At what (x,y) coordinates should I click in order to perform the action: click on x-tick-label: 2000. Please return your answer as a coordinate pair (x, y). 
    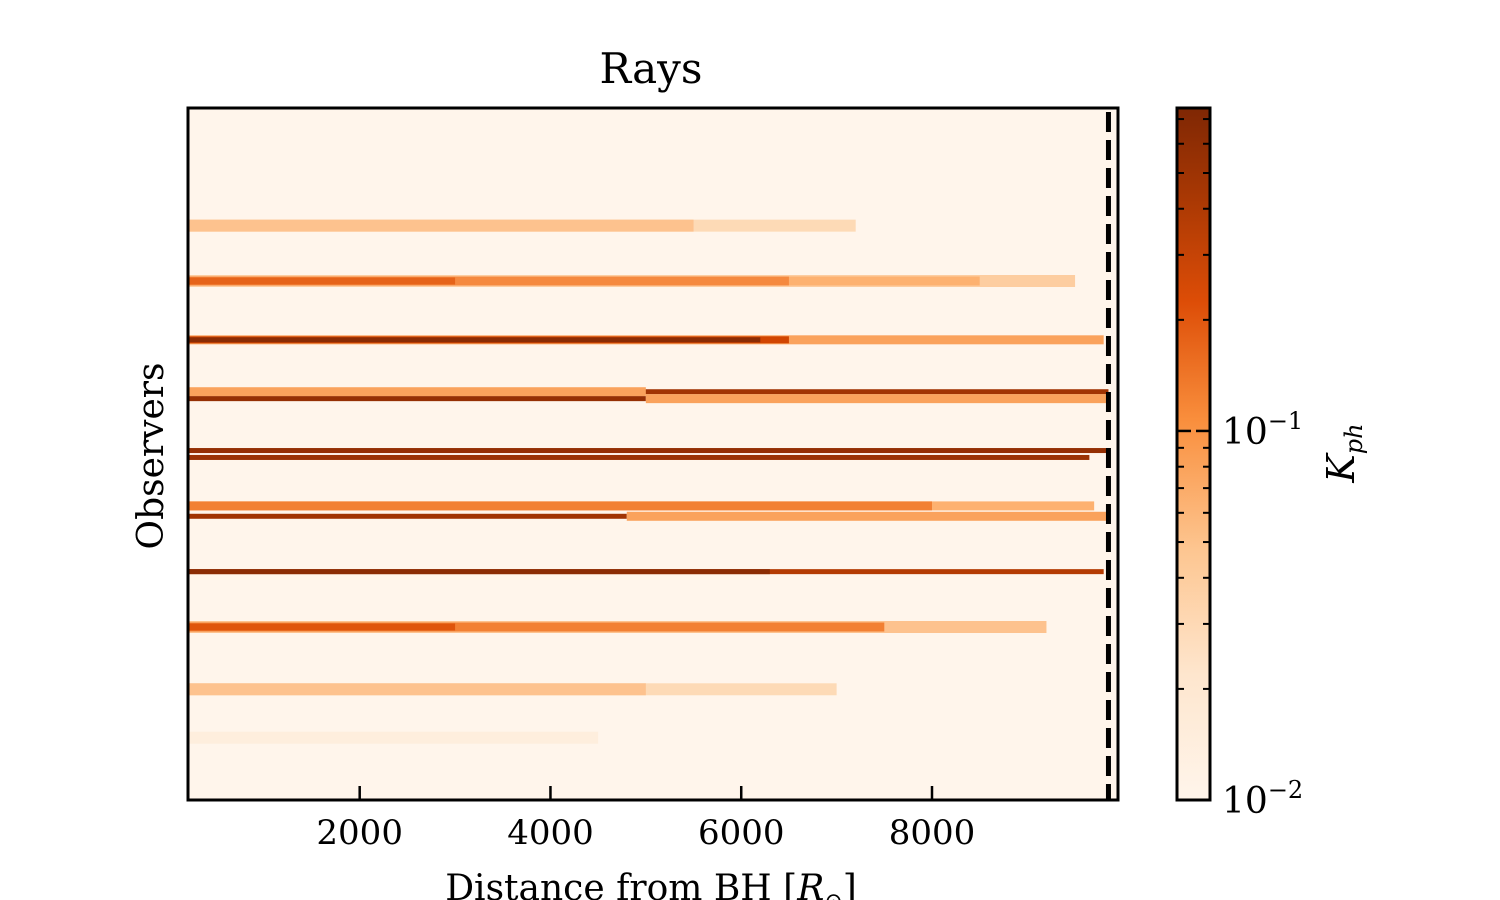
    Looking at the image, I should click on (359, 833).